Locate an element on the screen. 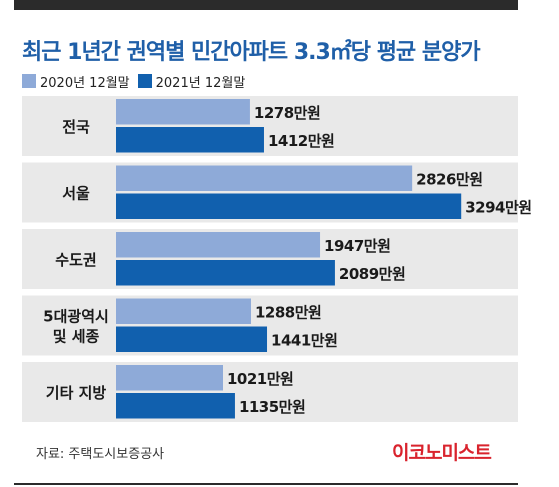 Image resolution: width=559 pixels, height=487 pixels. top-bar is located at coordinates (266, 5).